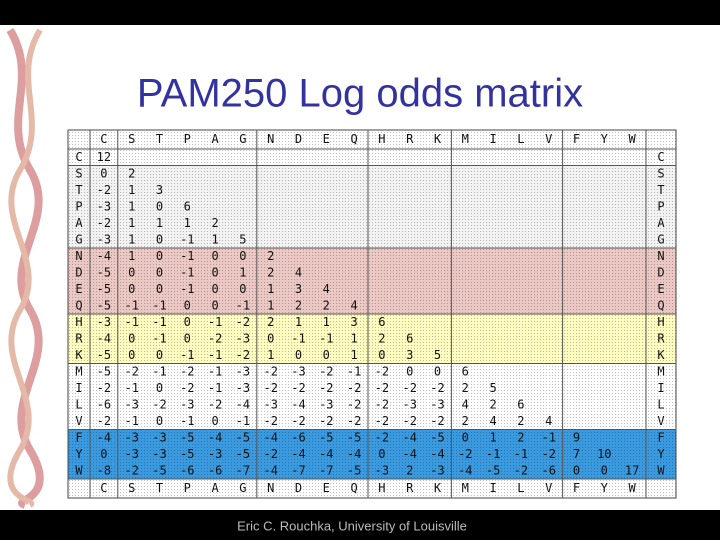  Describe the element at coordinates (104, 470) in the screenshot. I see `score-cell: -8` at that location.